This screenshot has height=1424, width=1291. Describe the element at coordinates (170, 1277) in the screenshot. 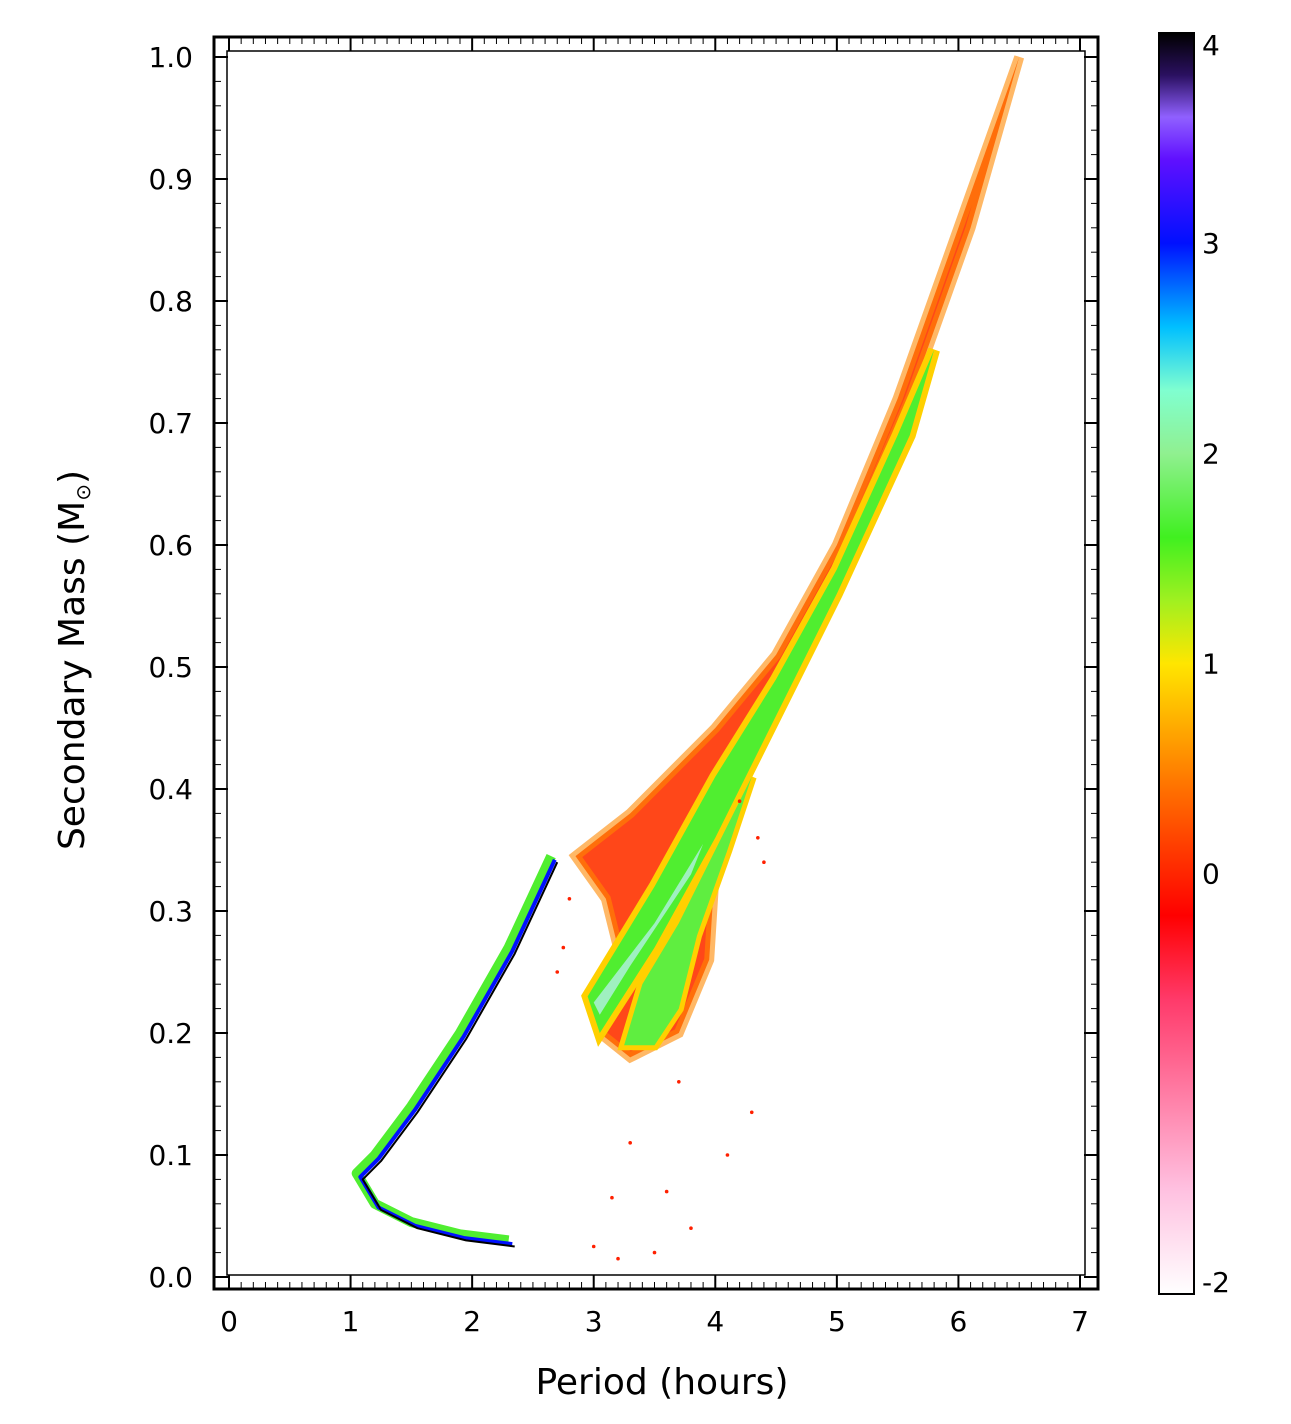

I see `y-tick-label: 0.0` at that location.